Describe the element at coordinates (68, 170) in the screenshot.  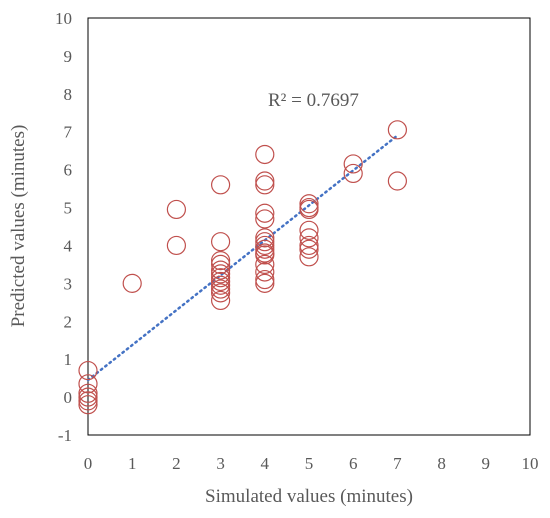
I see `y-tick-label: 6` at that location.